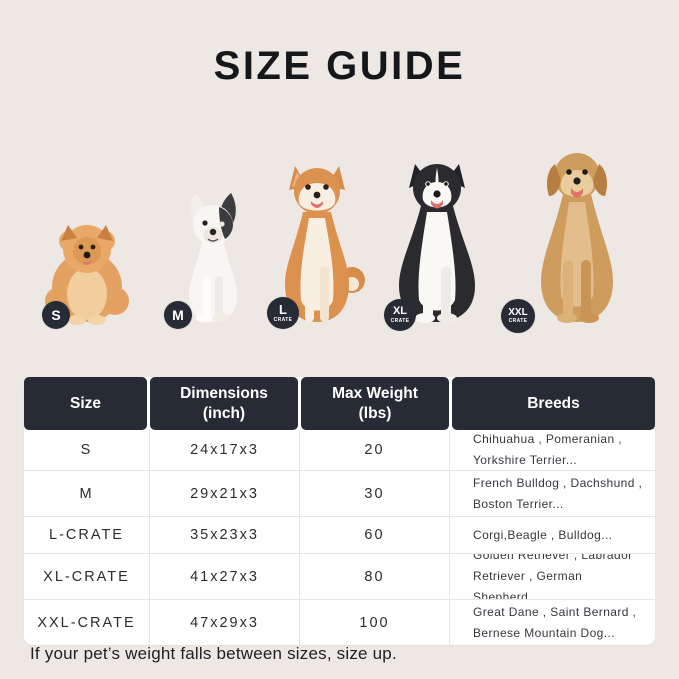  Describe the element at coordinates (224, 450) in the screenshot. I see `cell-dimensions: 24x17x3` at that location.